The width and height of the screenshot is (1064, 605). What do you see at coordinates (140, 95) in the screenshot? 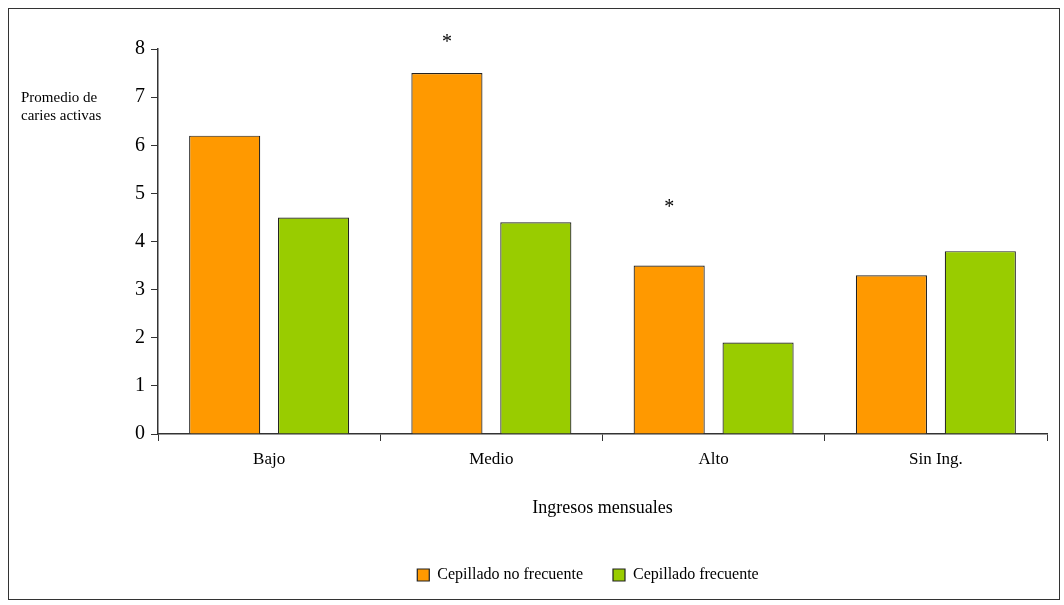
I see `y-tick-label: 7` at bounding box center [140, 95].